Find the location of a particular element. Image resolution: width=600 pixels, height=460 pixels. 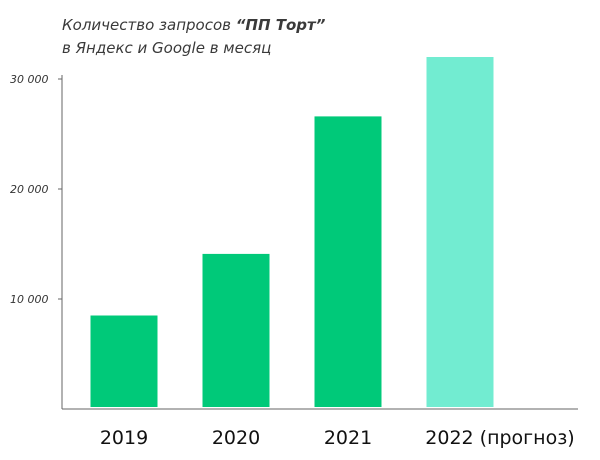

x-category-label: 2022 (прогноз) is located at coordinates (499, 438).